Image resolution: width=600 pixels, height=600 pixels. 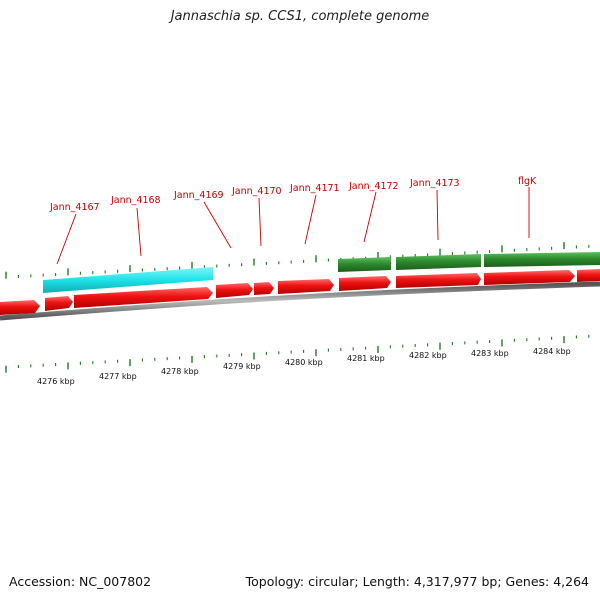 I want to click on gene-label: Jann_4168, so click(x=135, y=200).